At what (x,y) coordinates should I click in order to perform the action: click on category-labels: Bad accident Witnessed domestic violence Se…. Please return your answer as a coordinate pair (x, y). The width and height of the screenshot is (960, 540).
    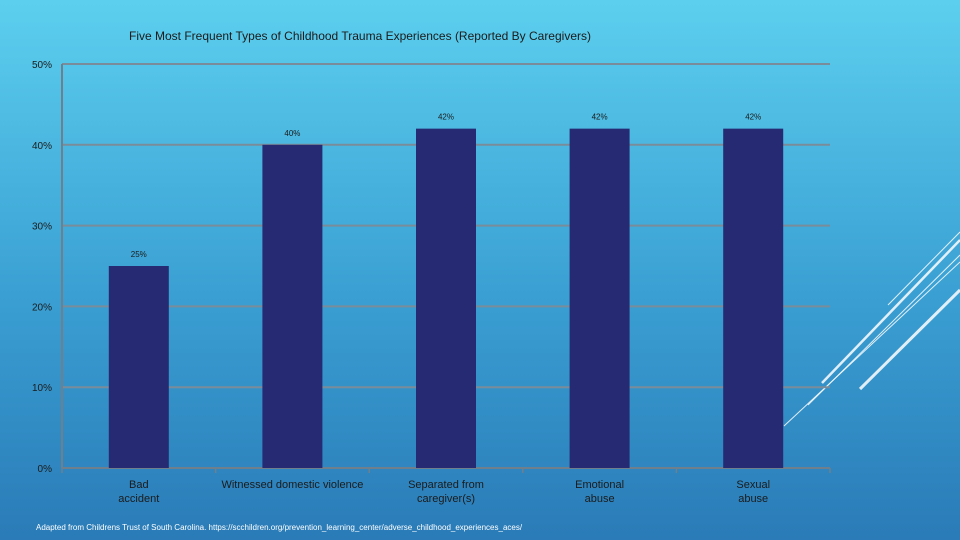
    Looking at the image, I should click on (444, 492).